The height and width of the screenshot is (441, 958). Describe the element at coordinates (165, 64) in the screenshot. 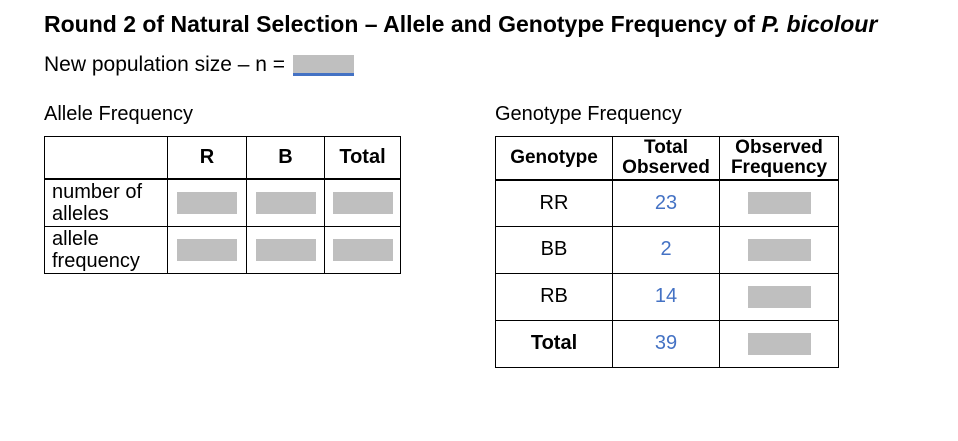

I see `population-size-label: New population size – n =` at that location.